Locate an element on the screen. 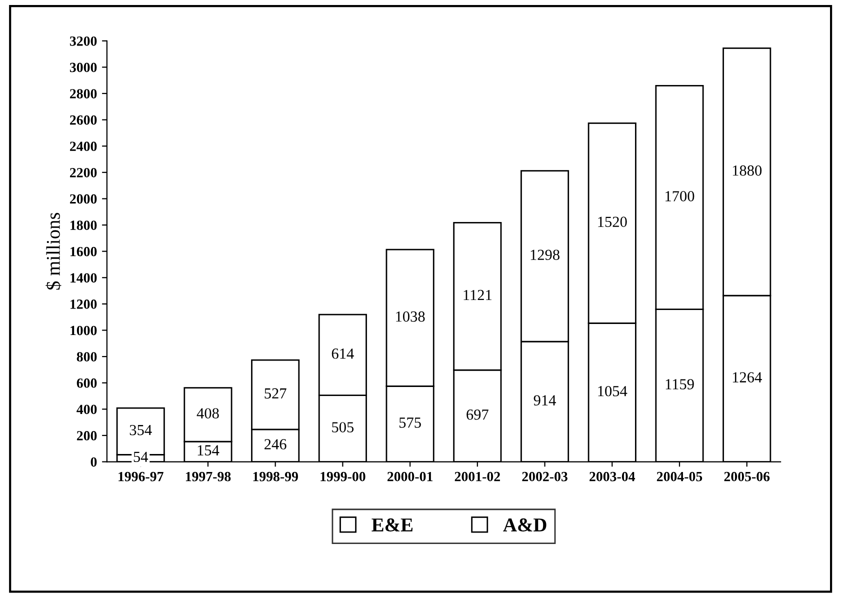 The image size is (842, 610). y-axis-title: $ millions is located at coordinates (54, 251).